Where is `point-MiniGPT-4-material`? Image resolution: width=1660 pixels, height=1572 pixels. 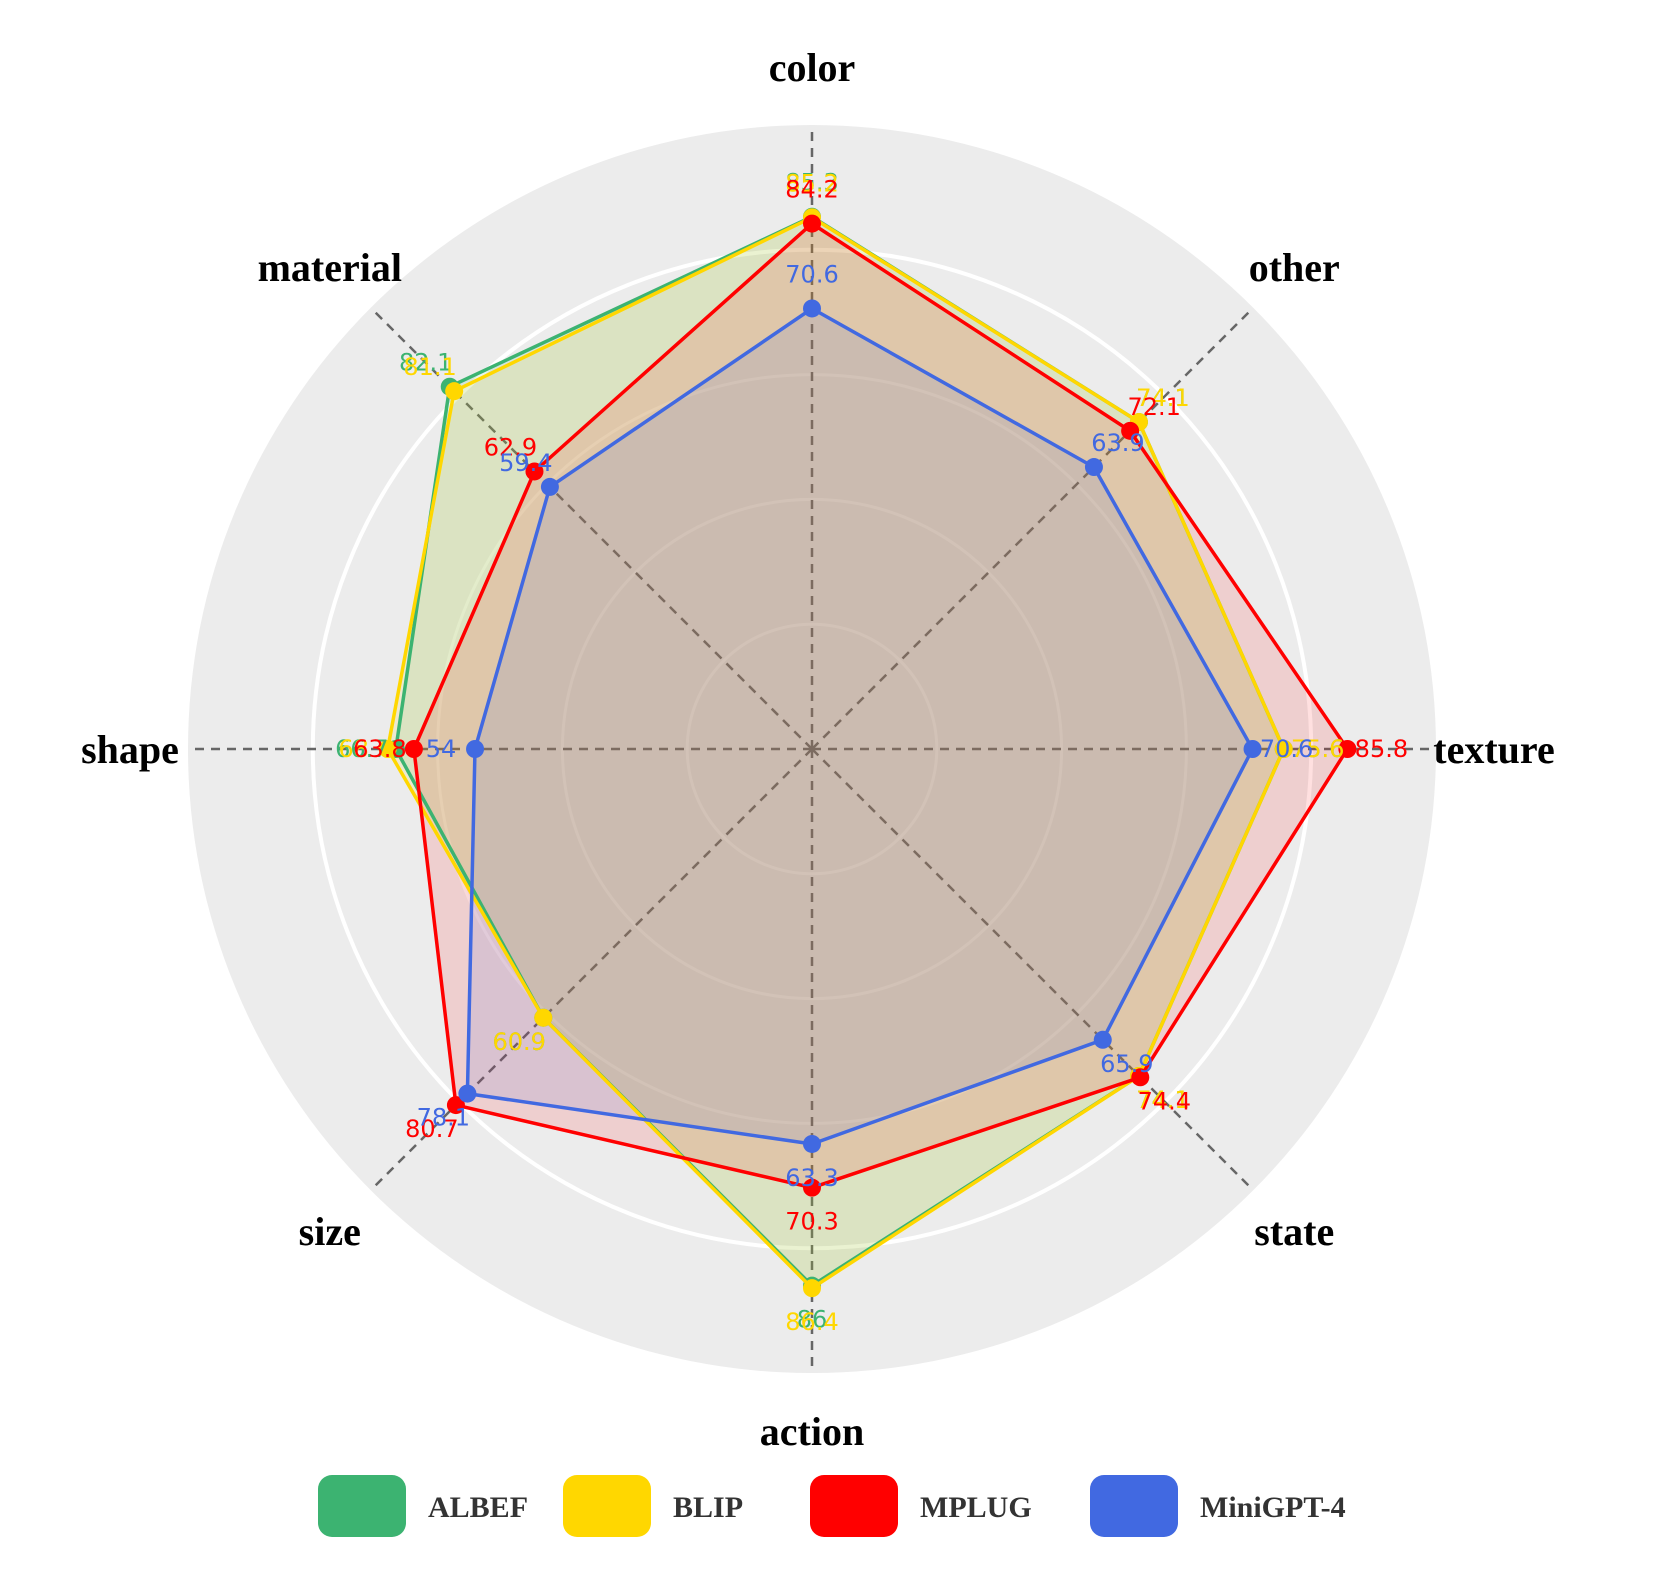
point-MiniGPT-4-material is located at coordinates (549, 486).